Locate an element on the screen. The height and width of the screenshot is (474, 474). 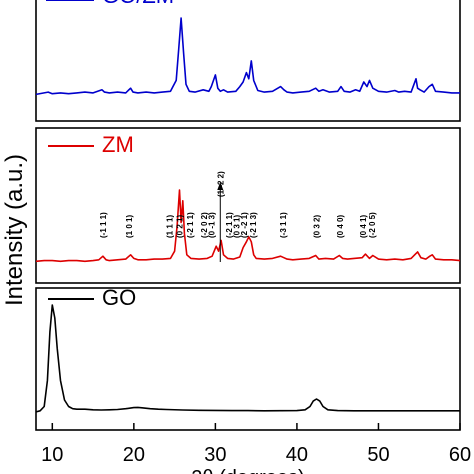
x-tick-label: 30 is located at coordinates (215, 455).